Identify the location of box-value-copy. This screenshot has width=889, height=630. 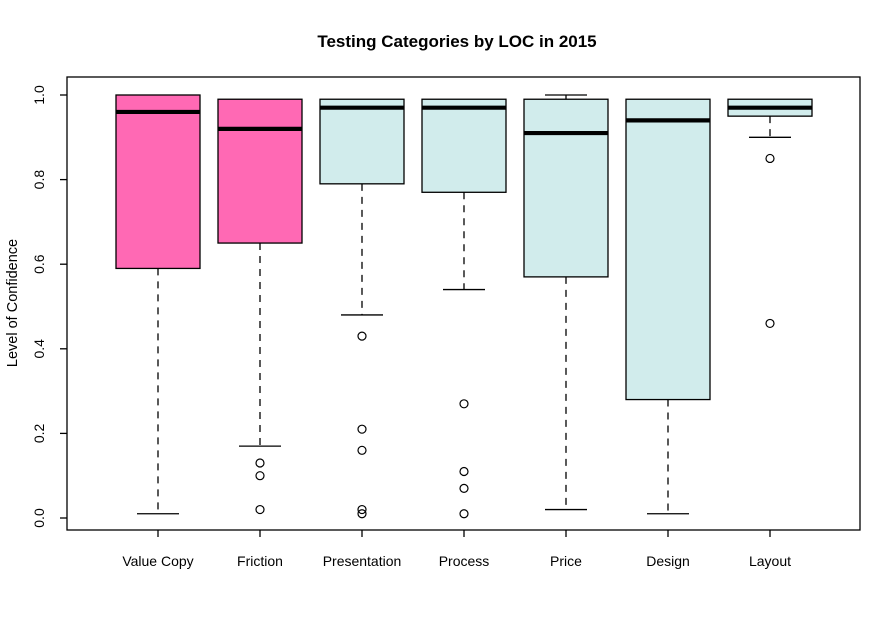
(158, 182).